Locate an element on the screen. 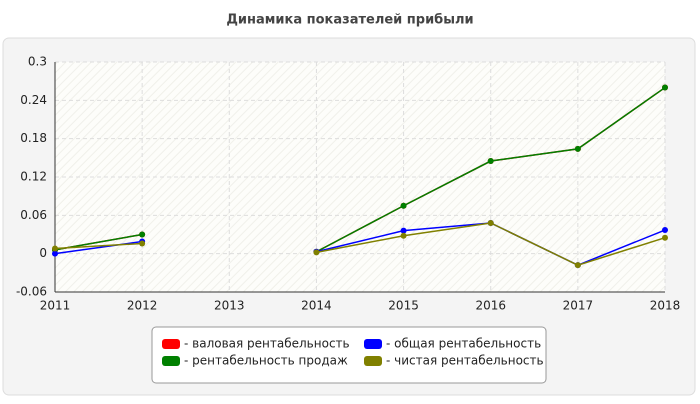 The height and width of the screenshot is (404, 700). y-tick-label: 0.06 is located at coordinates (33, 215).